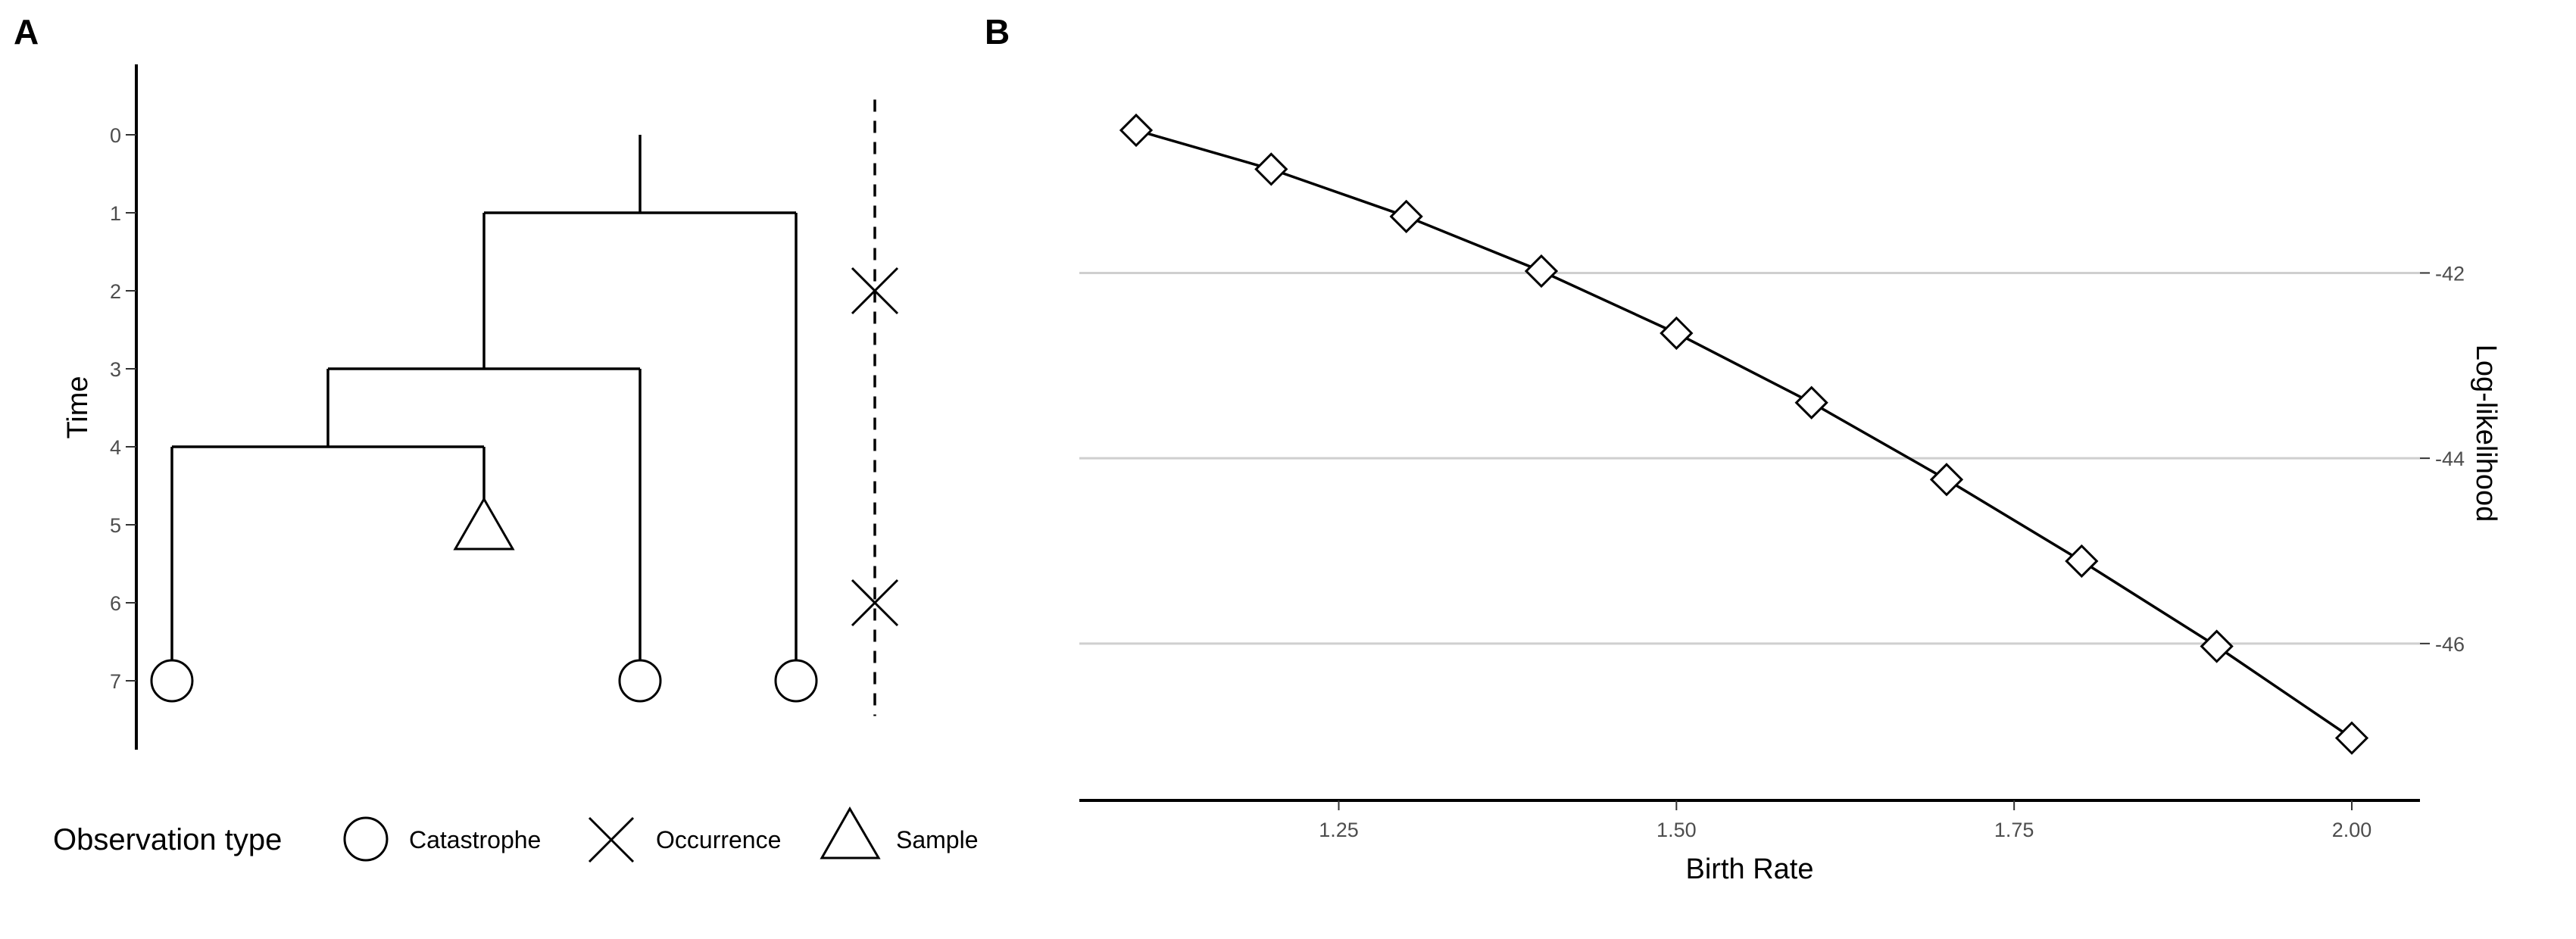 The image size is (2576, 939). Describe the element at coordinates (115, 447) in the screenshot. I see `panel-a-y-tick-label: 4` at that location.